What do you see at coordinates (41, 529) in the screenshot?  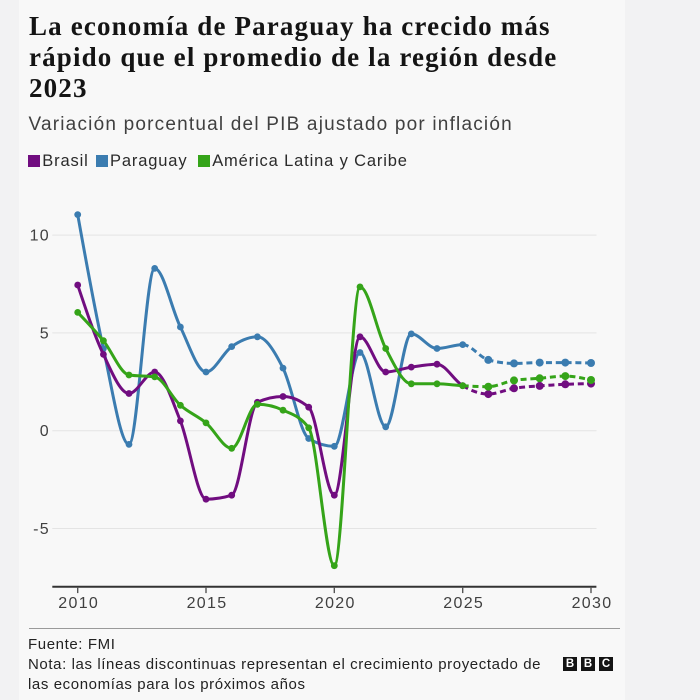 I see `svg-text: -5` at bounding box center [41, 529].